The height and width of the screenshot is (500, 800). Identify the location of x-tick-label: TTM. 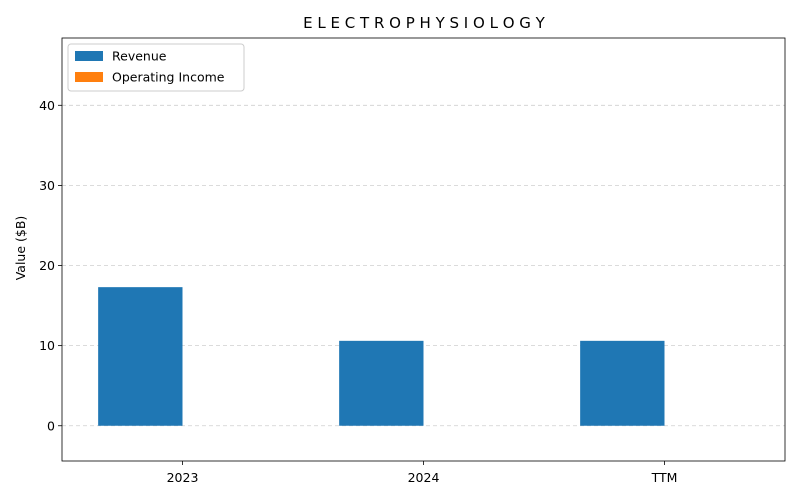
(664, 477).